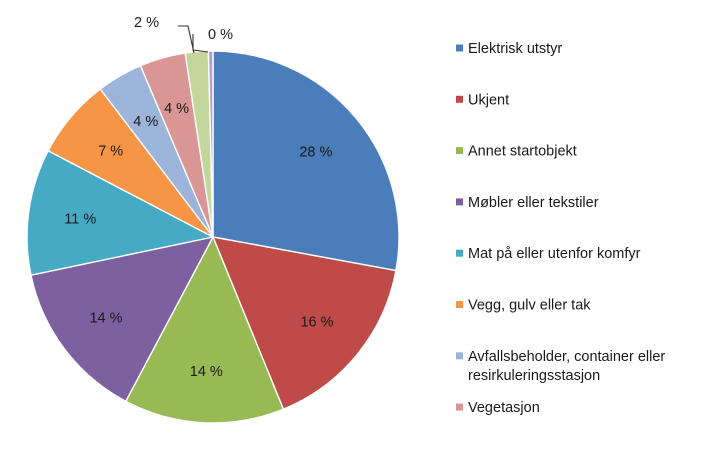  Describe the element at coordinates (529, 306) in the screenshot. I see `legend-label-6: Vegg, gulv eller tak` at that location.